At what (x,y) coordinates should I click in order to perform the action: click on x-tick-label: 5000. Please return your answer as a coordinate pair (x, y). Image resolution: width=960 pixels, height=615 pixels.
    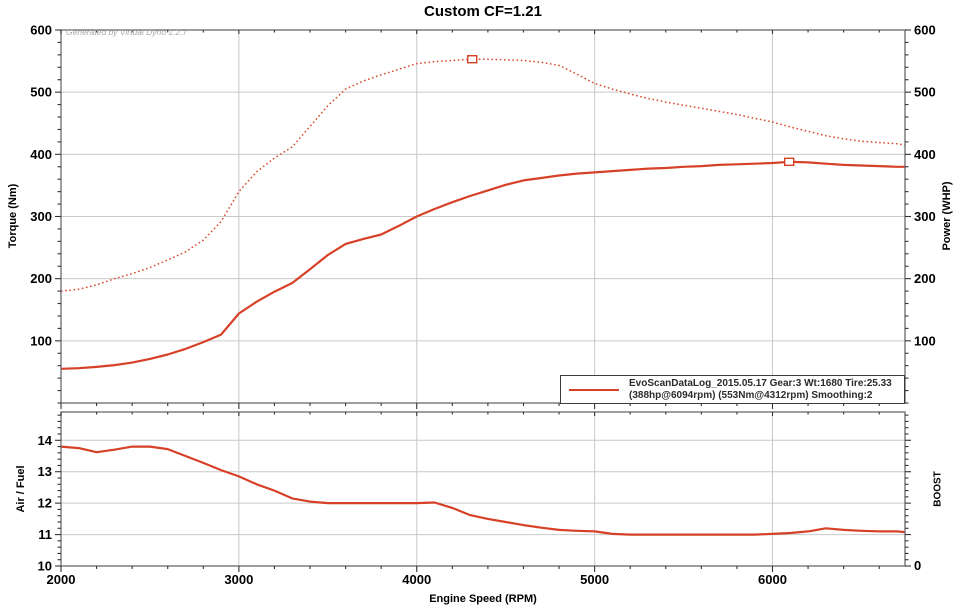
    Looking at the image, I should click on (594, 579).